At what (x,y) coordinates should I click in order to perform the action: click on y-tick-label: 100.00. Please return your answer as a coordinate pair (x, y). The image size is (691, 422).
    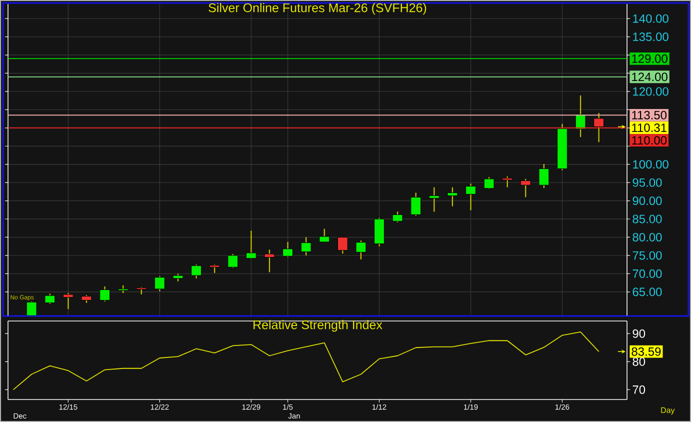
    Looking at the image, I should click on (650, 164).